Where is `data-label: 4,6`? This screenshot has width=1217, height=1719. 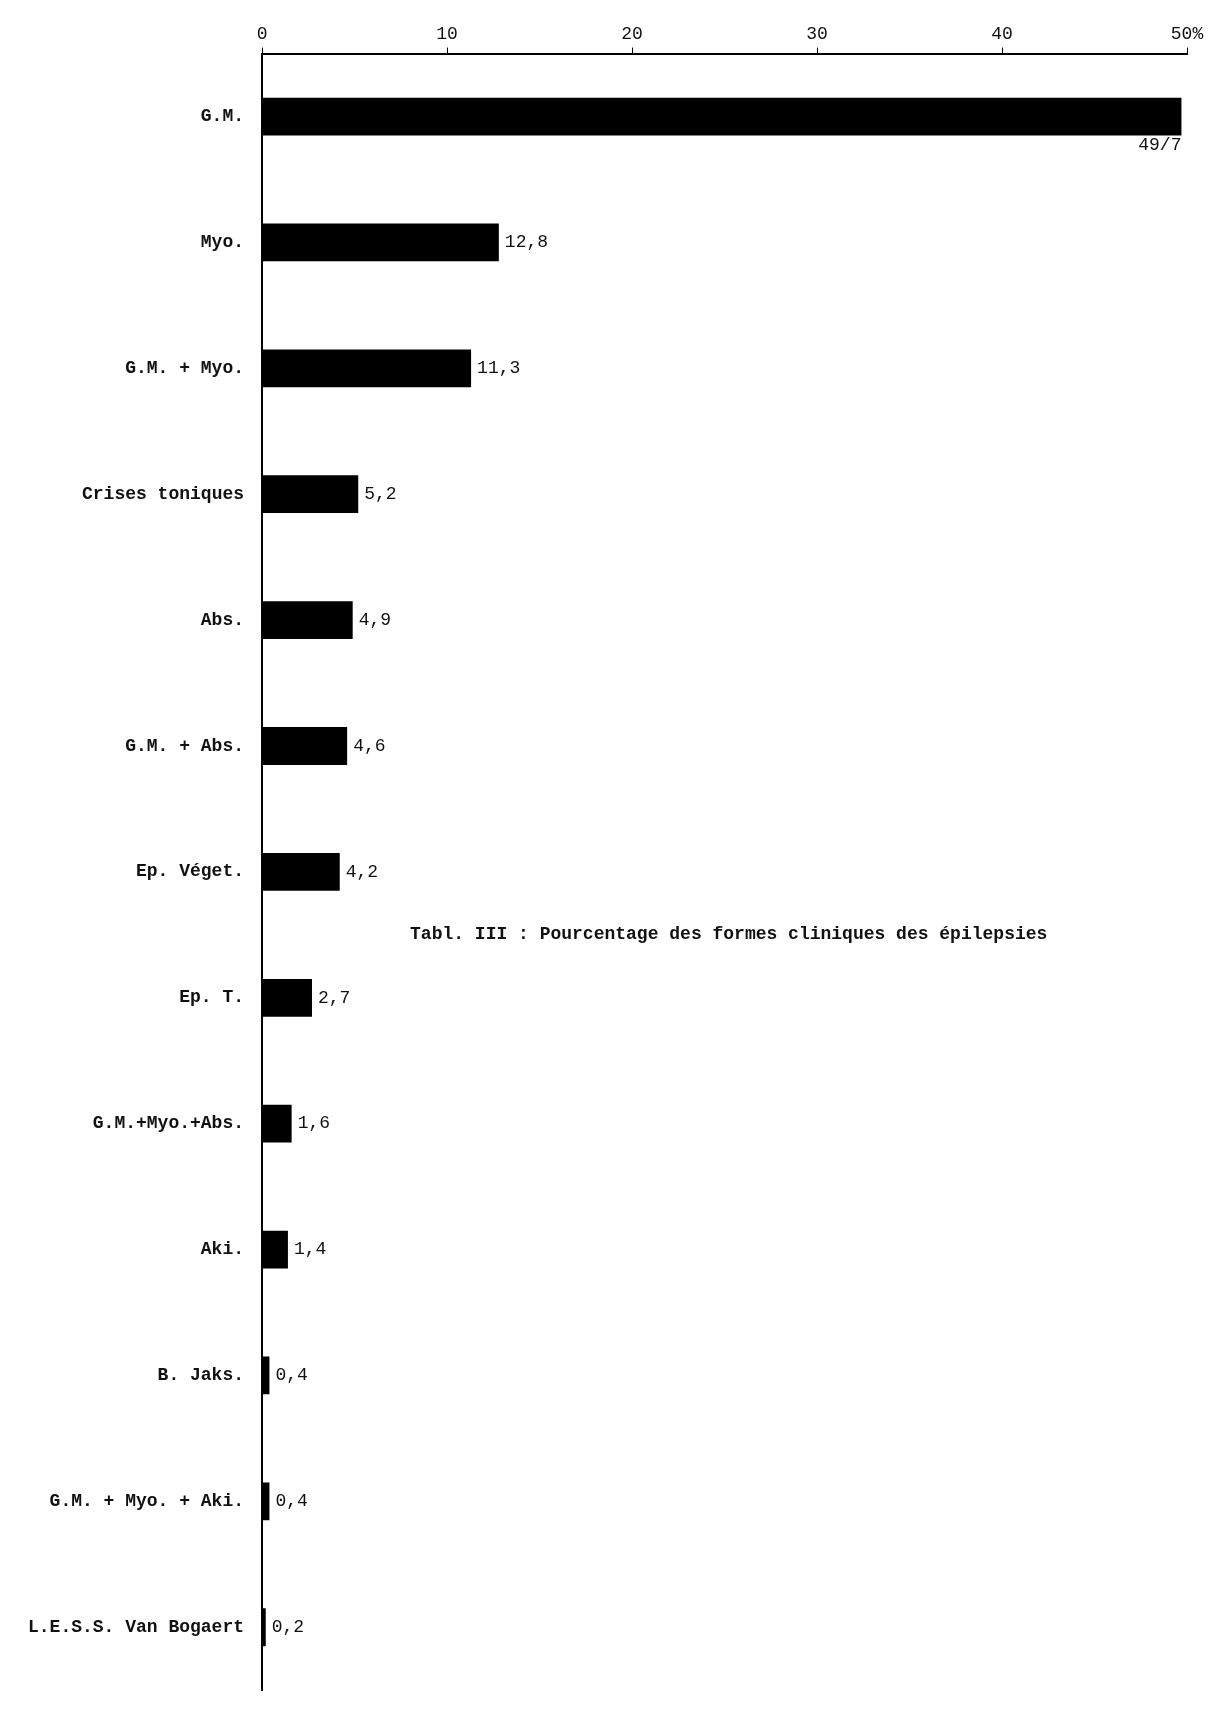 data-label: 4,6 is located at coordinates (369, 745).